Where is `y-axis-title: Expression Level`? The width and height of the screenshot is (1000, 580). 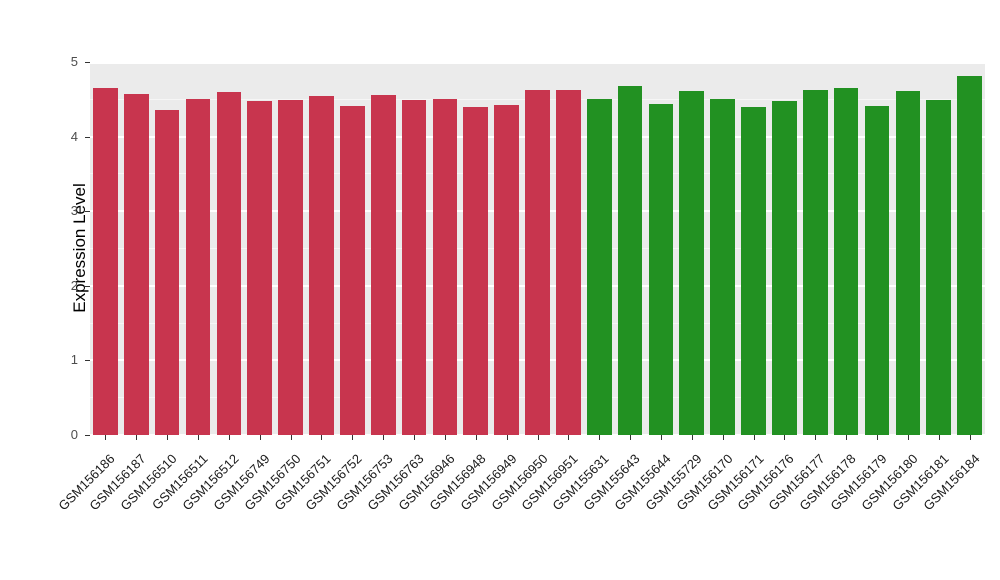 y-axis-title: Expression Level is located at coordinates (79, 248).